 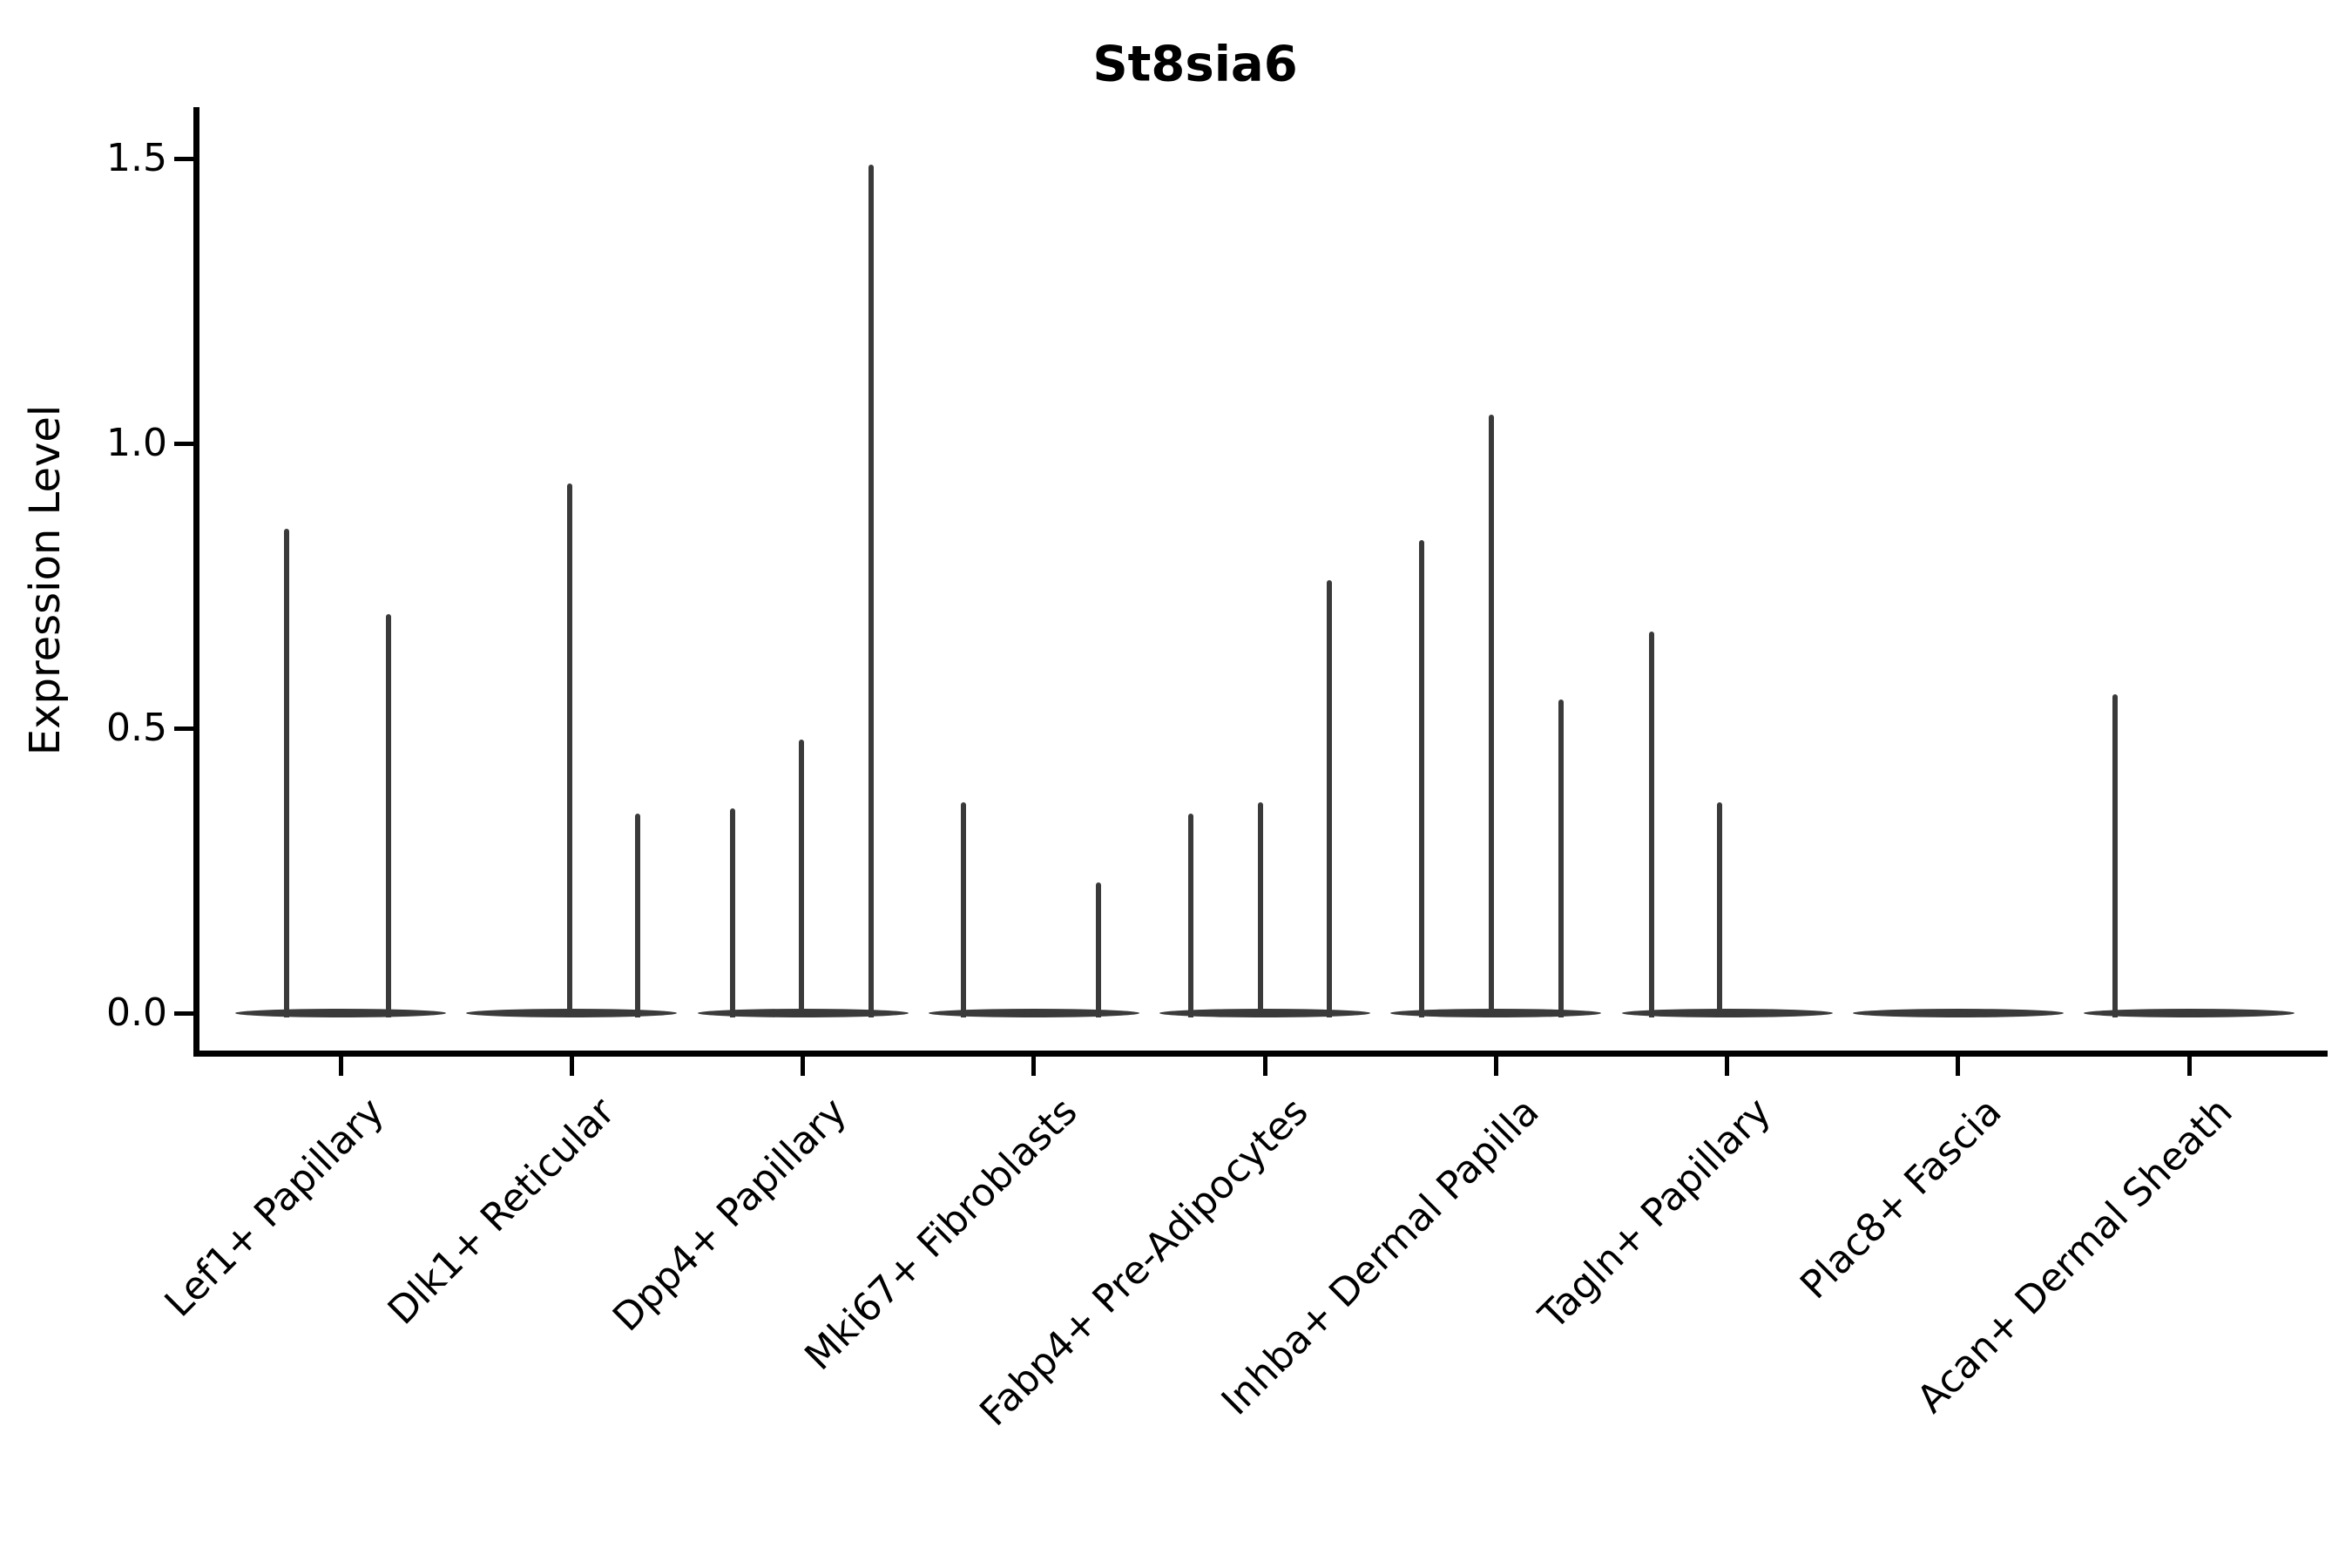 What do you see at coordinates (196, 582) in the screenshot?
I see `y-axis-spine` at bounding box center [196, 582].